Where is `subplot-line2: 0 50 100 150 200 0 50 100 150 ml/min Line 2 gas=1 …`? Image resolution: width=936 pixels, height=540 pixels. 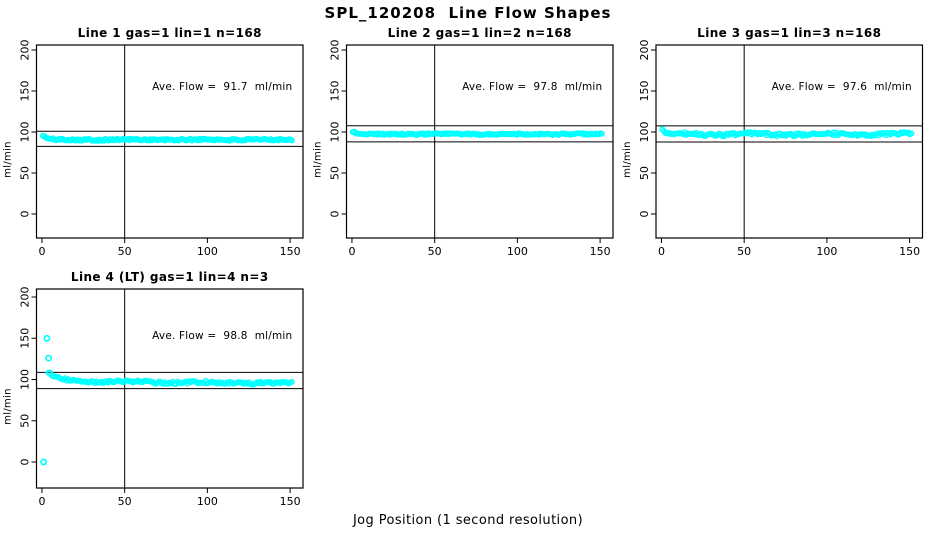 subplot-line2: 0 50 100 150 200 0 50 100 150 ml/min Line 2 gas=1 … is located at coordinates (463, 142).